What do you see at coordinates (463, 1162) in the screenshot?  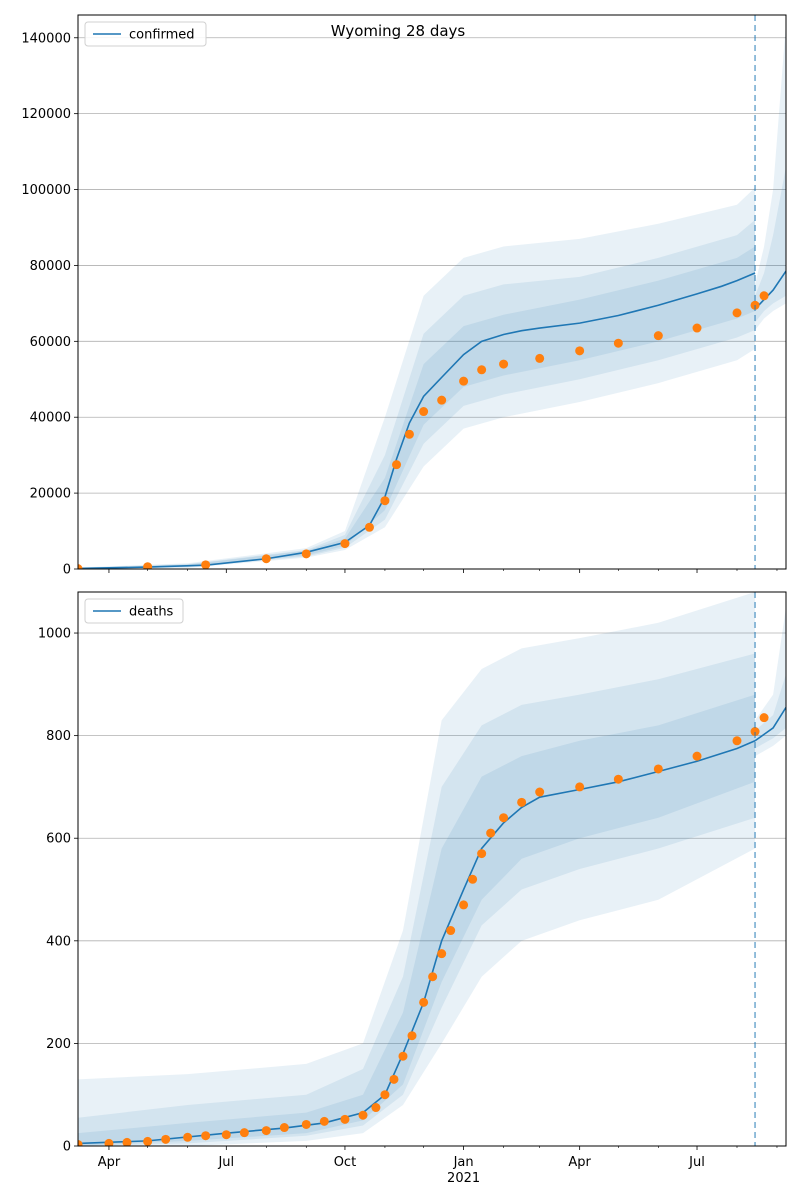 I see `x-tick-label: Jan` at bounding box center [463, 1162].